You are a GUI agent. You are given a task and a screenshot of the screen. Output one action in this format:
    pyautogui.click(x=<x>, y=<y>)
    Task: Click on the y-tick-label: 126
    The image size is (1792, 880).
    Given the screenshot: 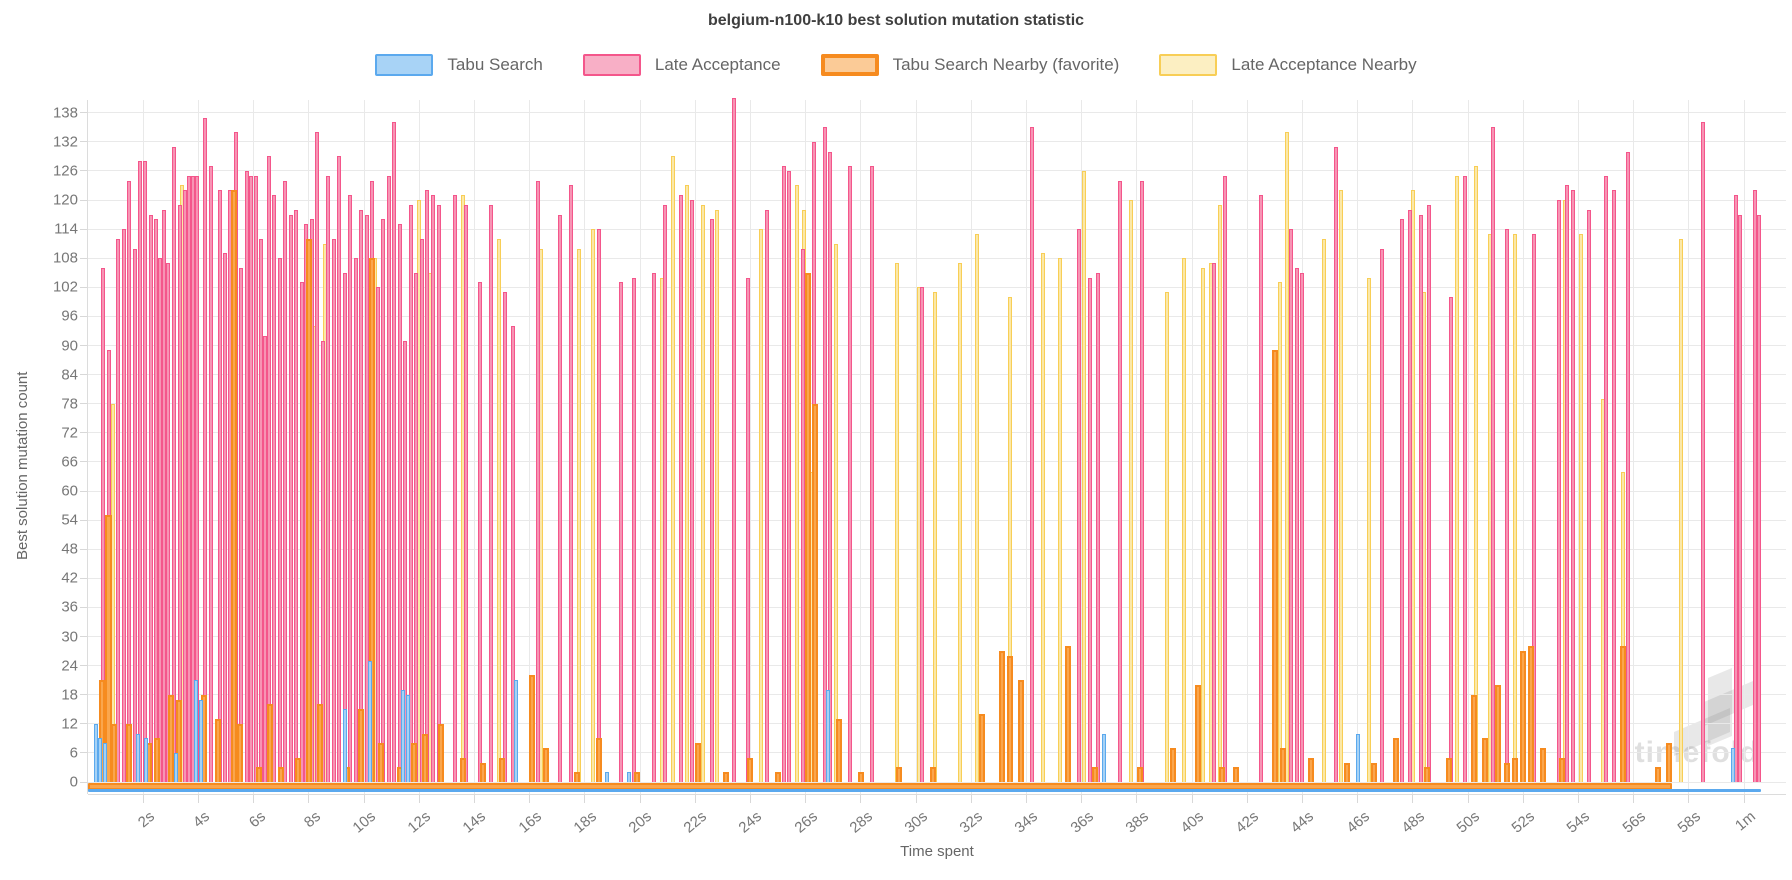 What is the action you would take?
    pyautogui.click(x=65, y=171)
    